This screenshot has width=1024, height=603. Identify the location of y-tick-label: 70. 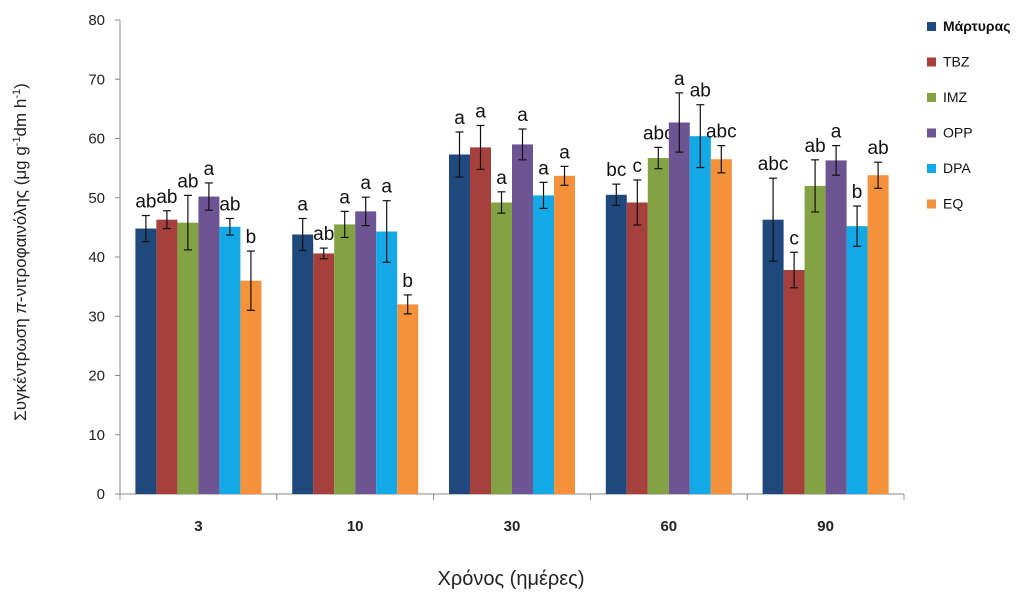
(96, 79).